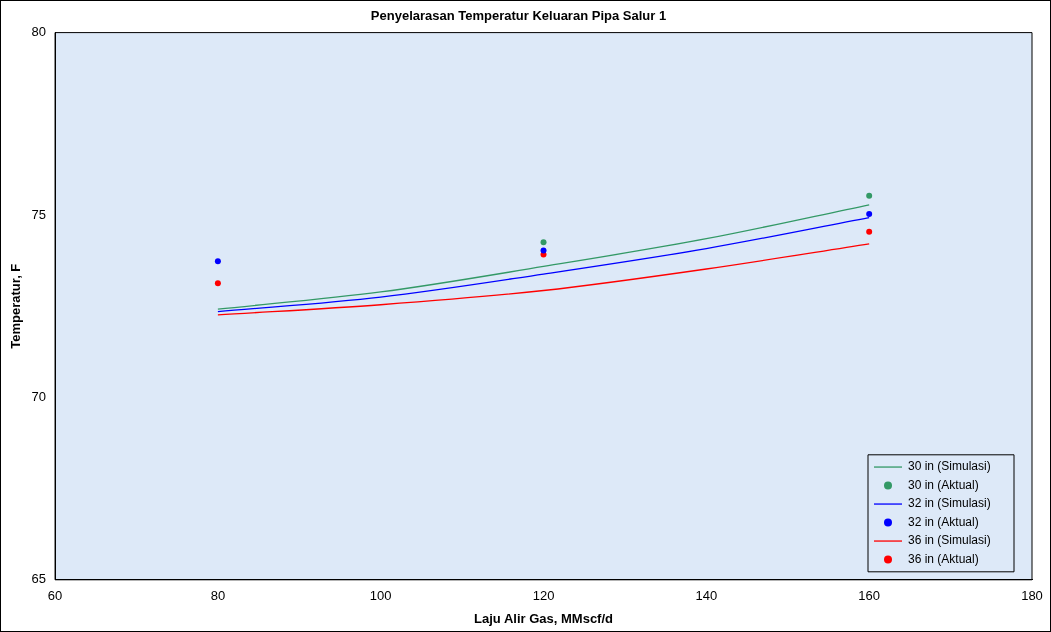 The image size is (1051, 632). What do you see at coordinates (543, 596) in the screenshot?
I see `x-tick-label: 120` at bounding box center [543, 596].